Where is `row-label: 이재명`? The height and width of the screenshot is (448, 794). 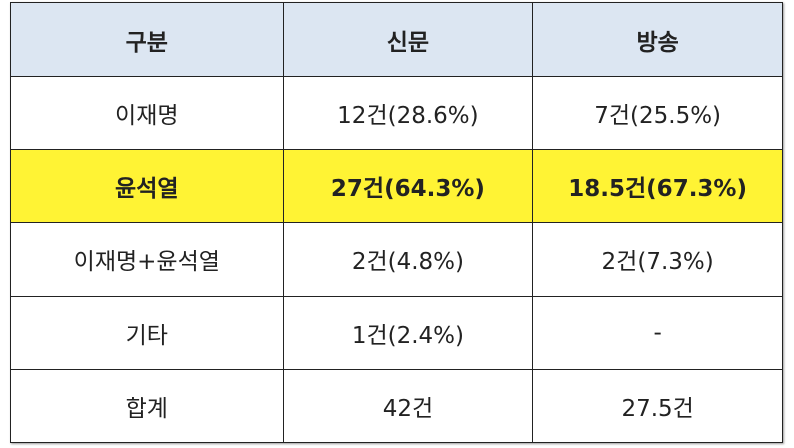 row-label: 이재명 is located at coordinates (147, 113).